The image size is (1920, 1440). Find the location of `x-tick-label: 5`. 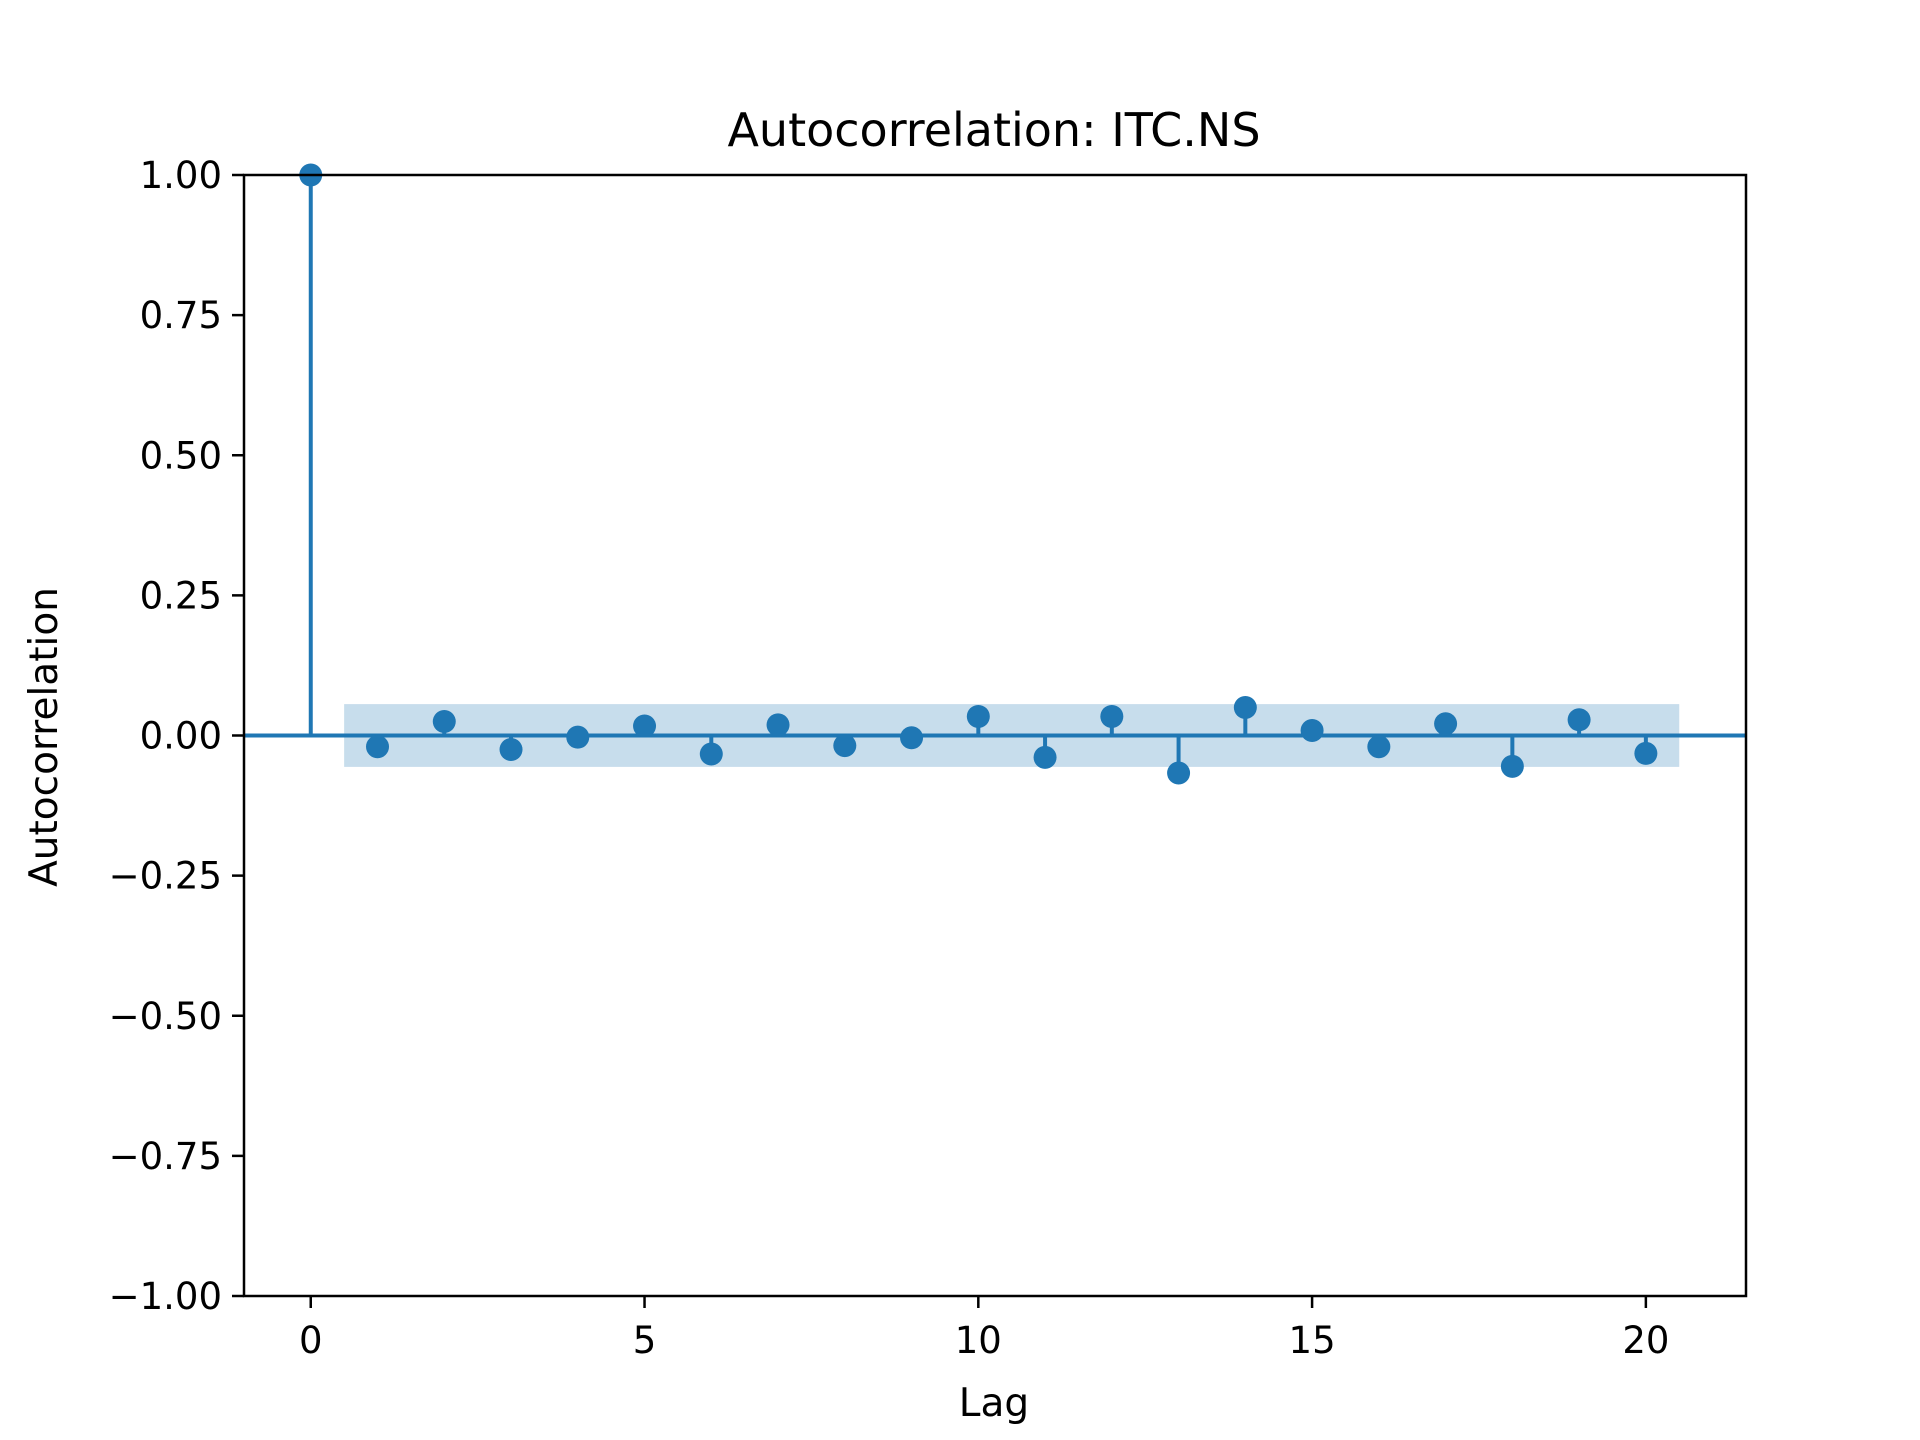

x-tick-label: 5 is located at coordinates (645, 1340).